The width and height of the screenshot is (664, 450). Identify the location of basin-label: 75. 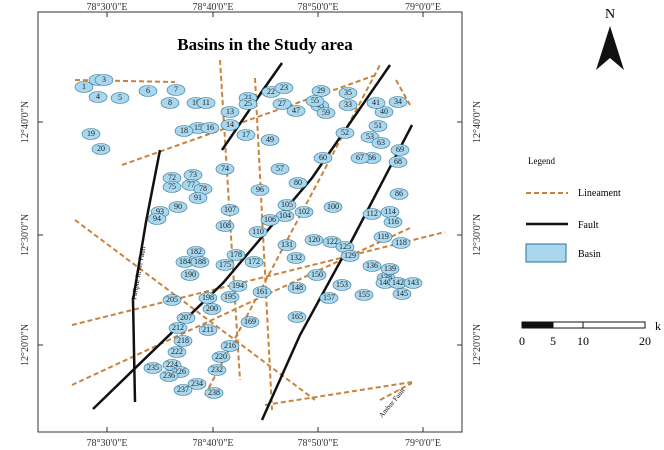
(172, 186).